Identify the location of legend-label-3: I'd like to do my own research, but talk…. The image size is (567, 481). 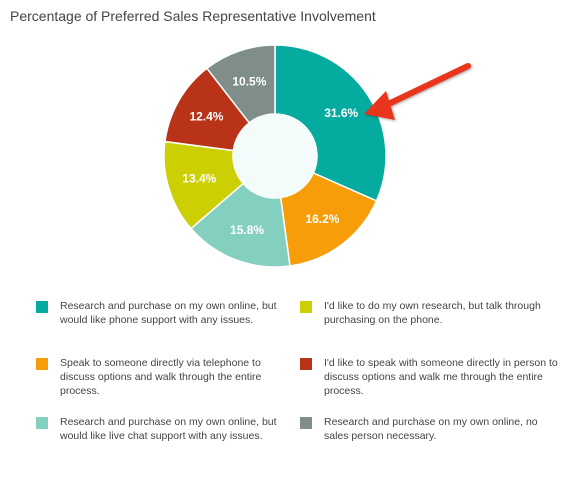
(432, 313).